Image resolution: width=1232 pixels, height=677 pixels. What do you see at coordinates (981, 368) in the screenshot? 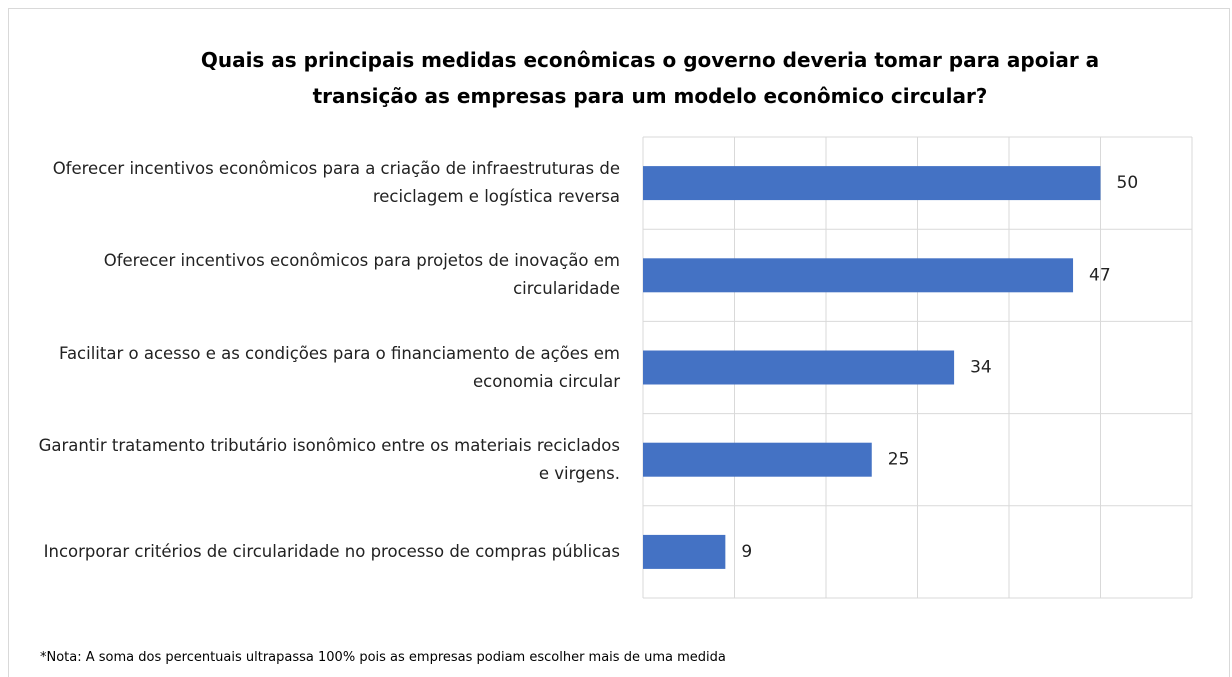
I see `data-label: 34` at bounding box center [981, 368].